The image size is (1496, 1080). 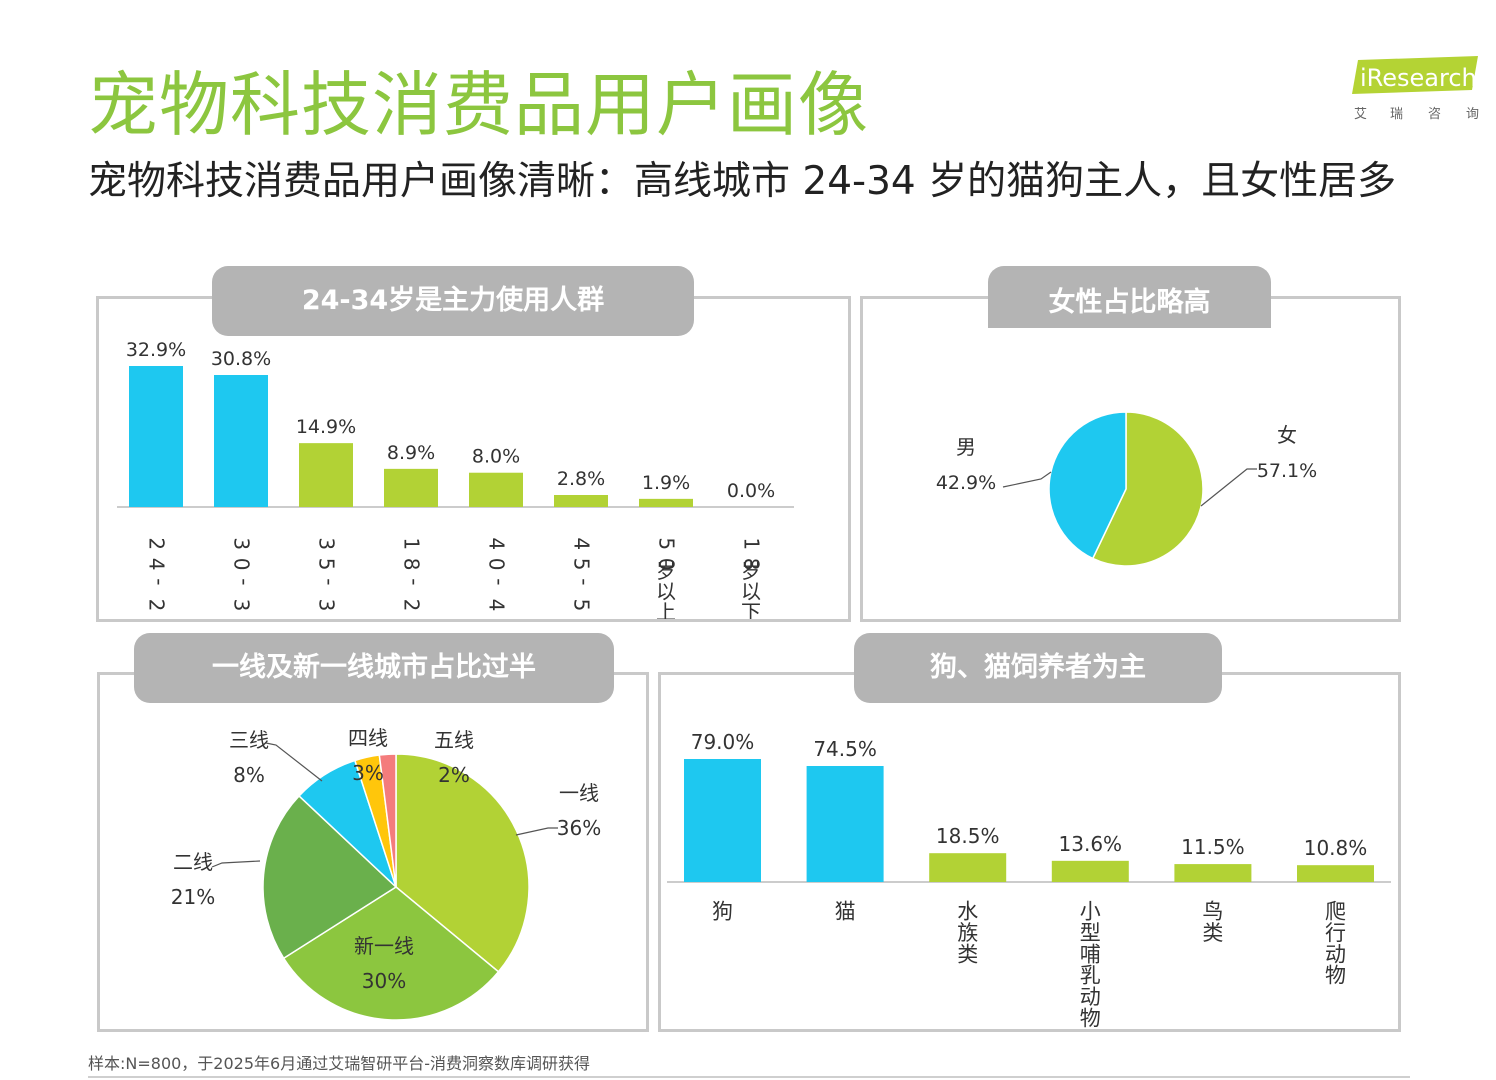 I want to click on age-category-label-5: 40-44岁, so click(x=498, y=578).